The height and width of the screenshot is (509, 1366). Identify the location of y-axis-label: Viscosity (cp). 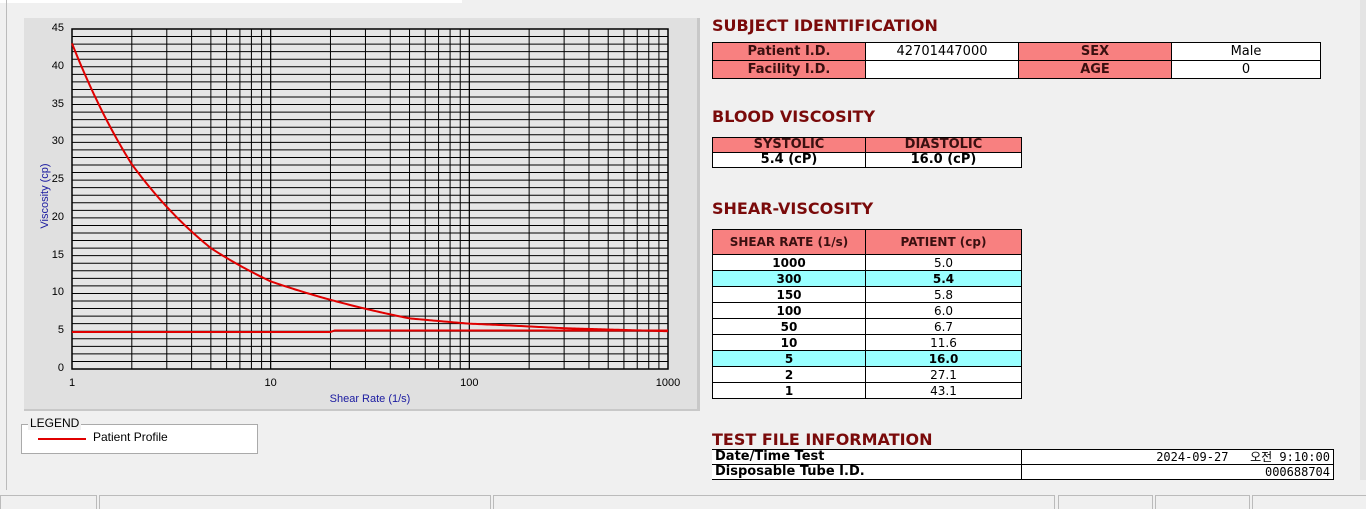
(45, 196).